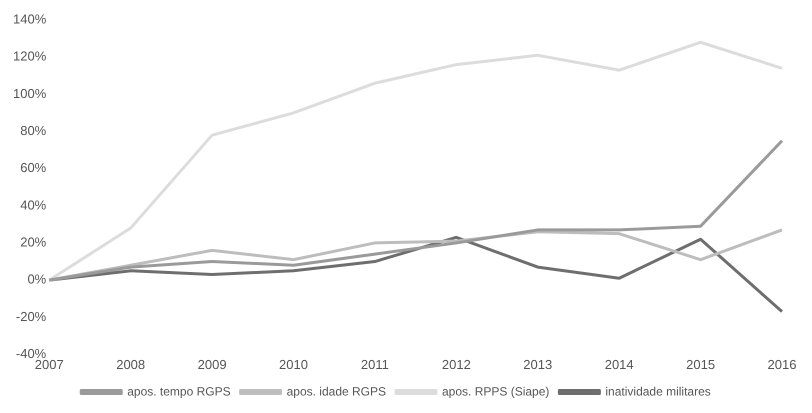  Describe the element at coordinates (131, 364) in the screenshot. I see `x-tick-label: 2008` at that location.